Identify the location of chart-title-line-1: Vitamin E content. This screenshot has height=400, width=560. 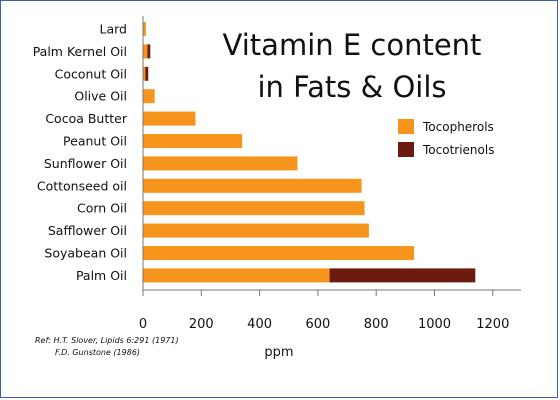
(352, 45).